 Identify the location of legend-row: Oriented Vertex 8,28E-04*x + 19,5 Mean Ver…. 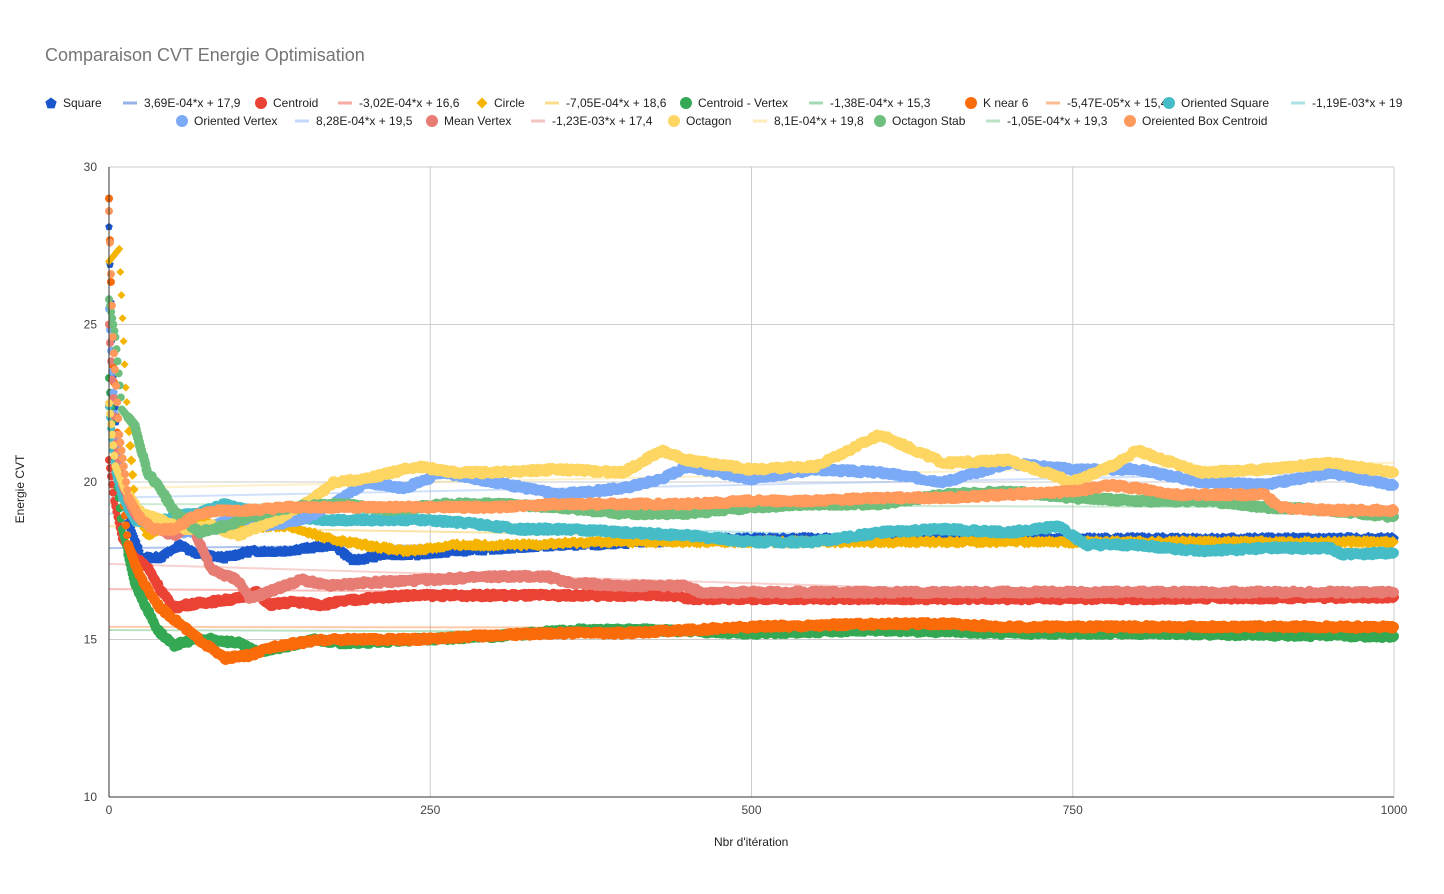
(730, 123).